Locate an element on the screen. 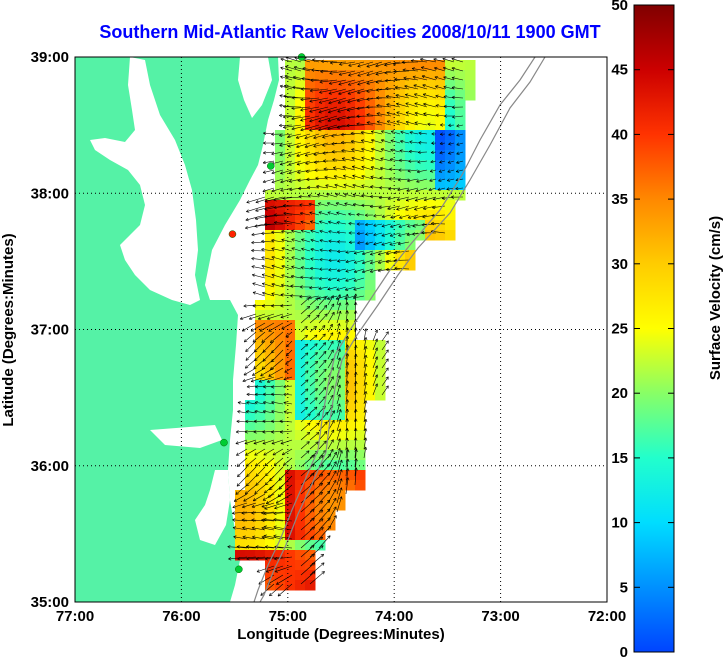  y-tick-label: 38:00 is located at coordinates (50, 193).